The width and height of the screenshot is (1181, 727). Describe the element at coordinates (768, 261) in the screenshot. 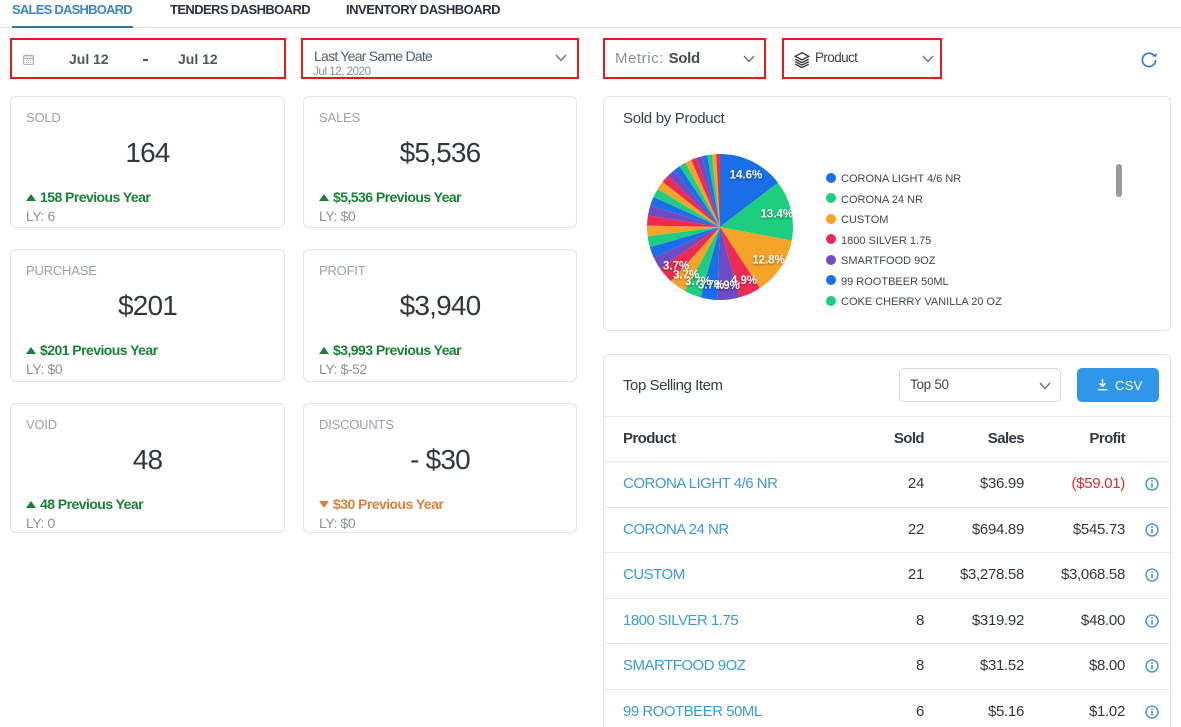

I see `svg-text: 12.8%` at that location.